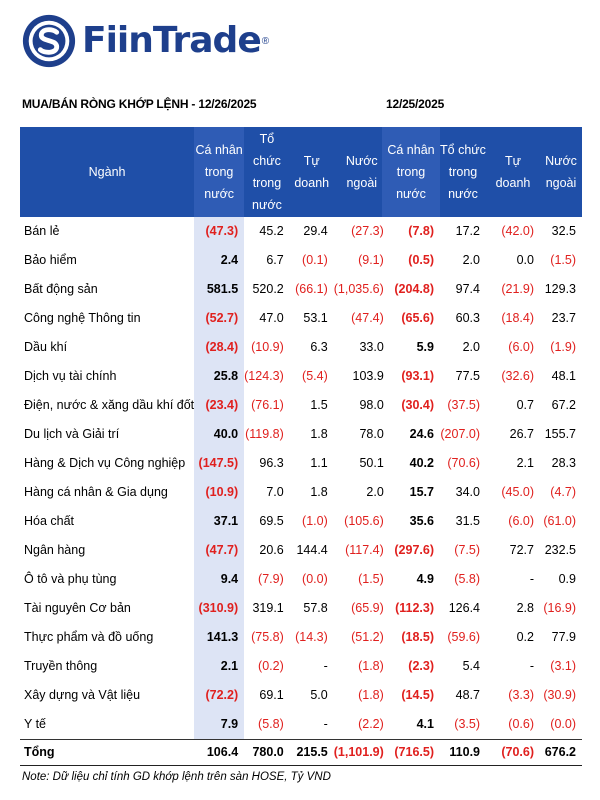 Image resolution: width=600 pixels, height=800 pixels. What do you see at coordinates (82, 695) in the screenshot?
I see `sector-name: Xây dựng và Vật liệu` at bounding box center [82, 695].